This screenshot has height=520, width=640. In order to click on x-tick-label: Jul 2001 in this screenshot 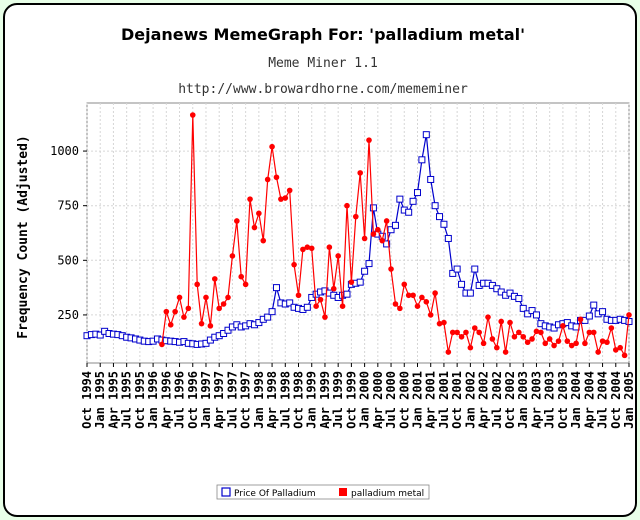, I will do `click(444, 400)`.